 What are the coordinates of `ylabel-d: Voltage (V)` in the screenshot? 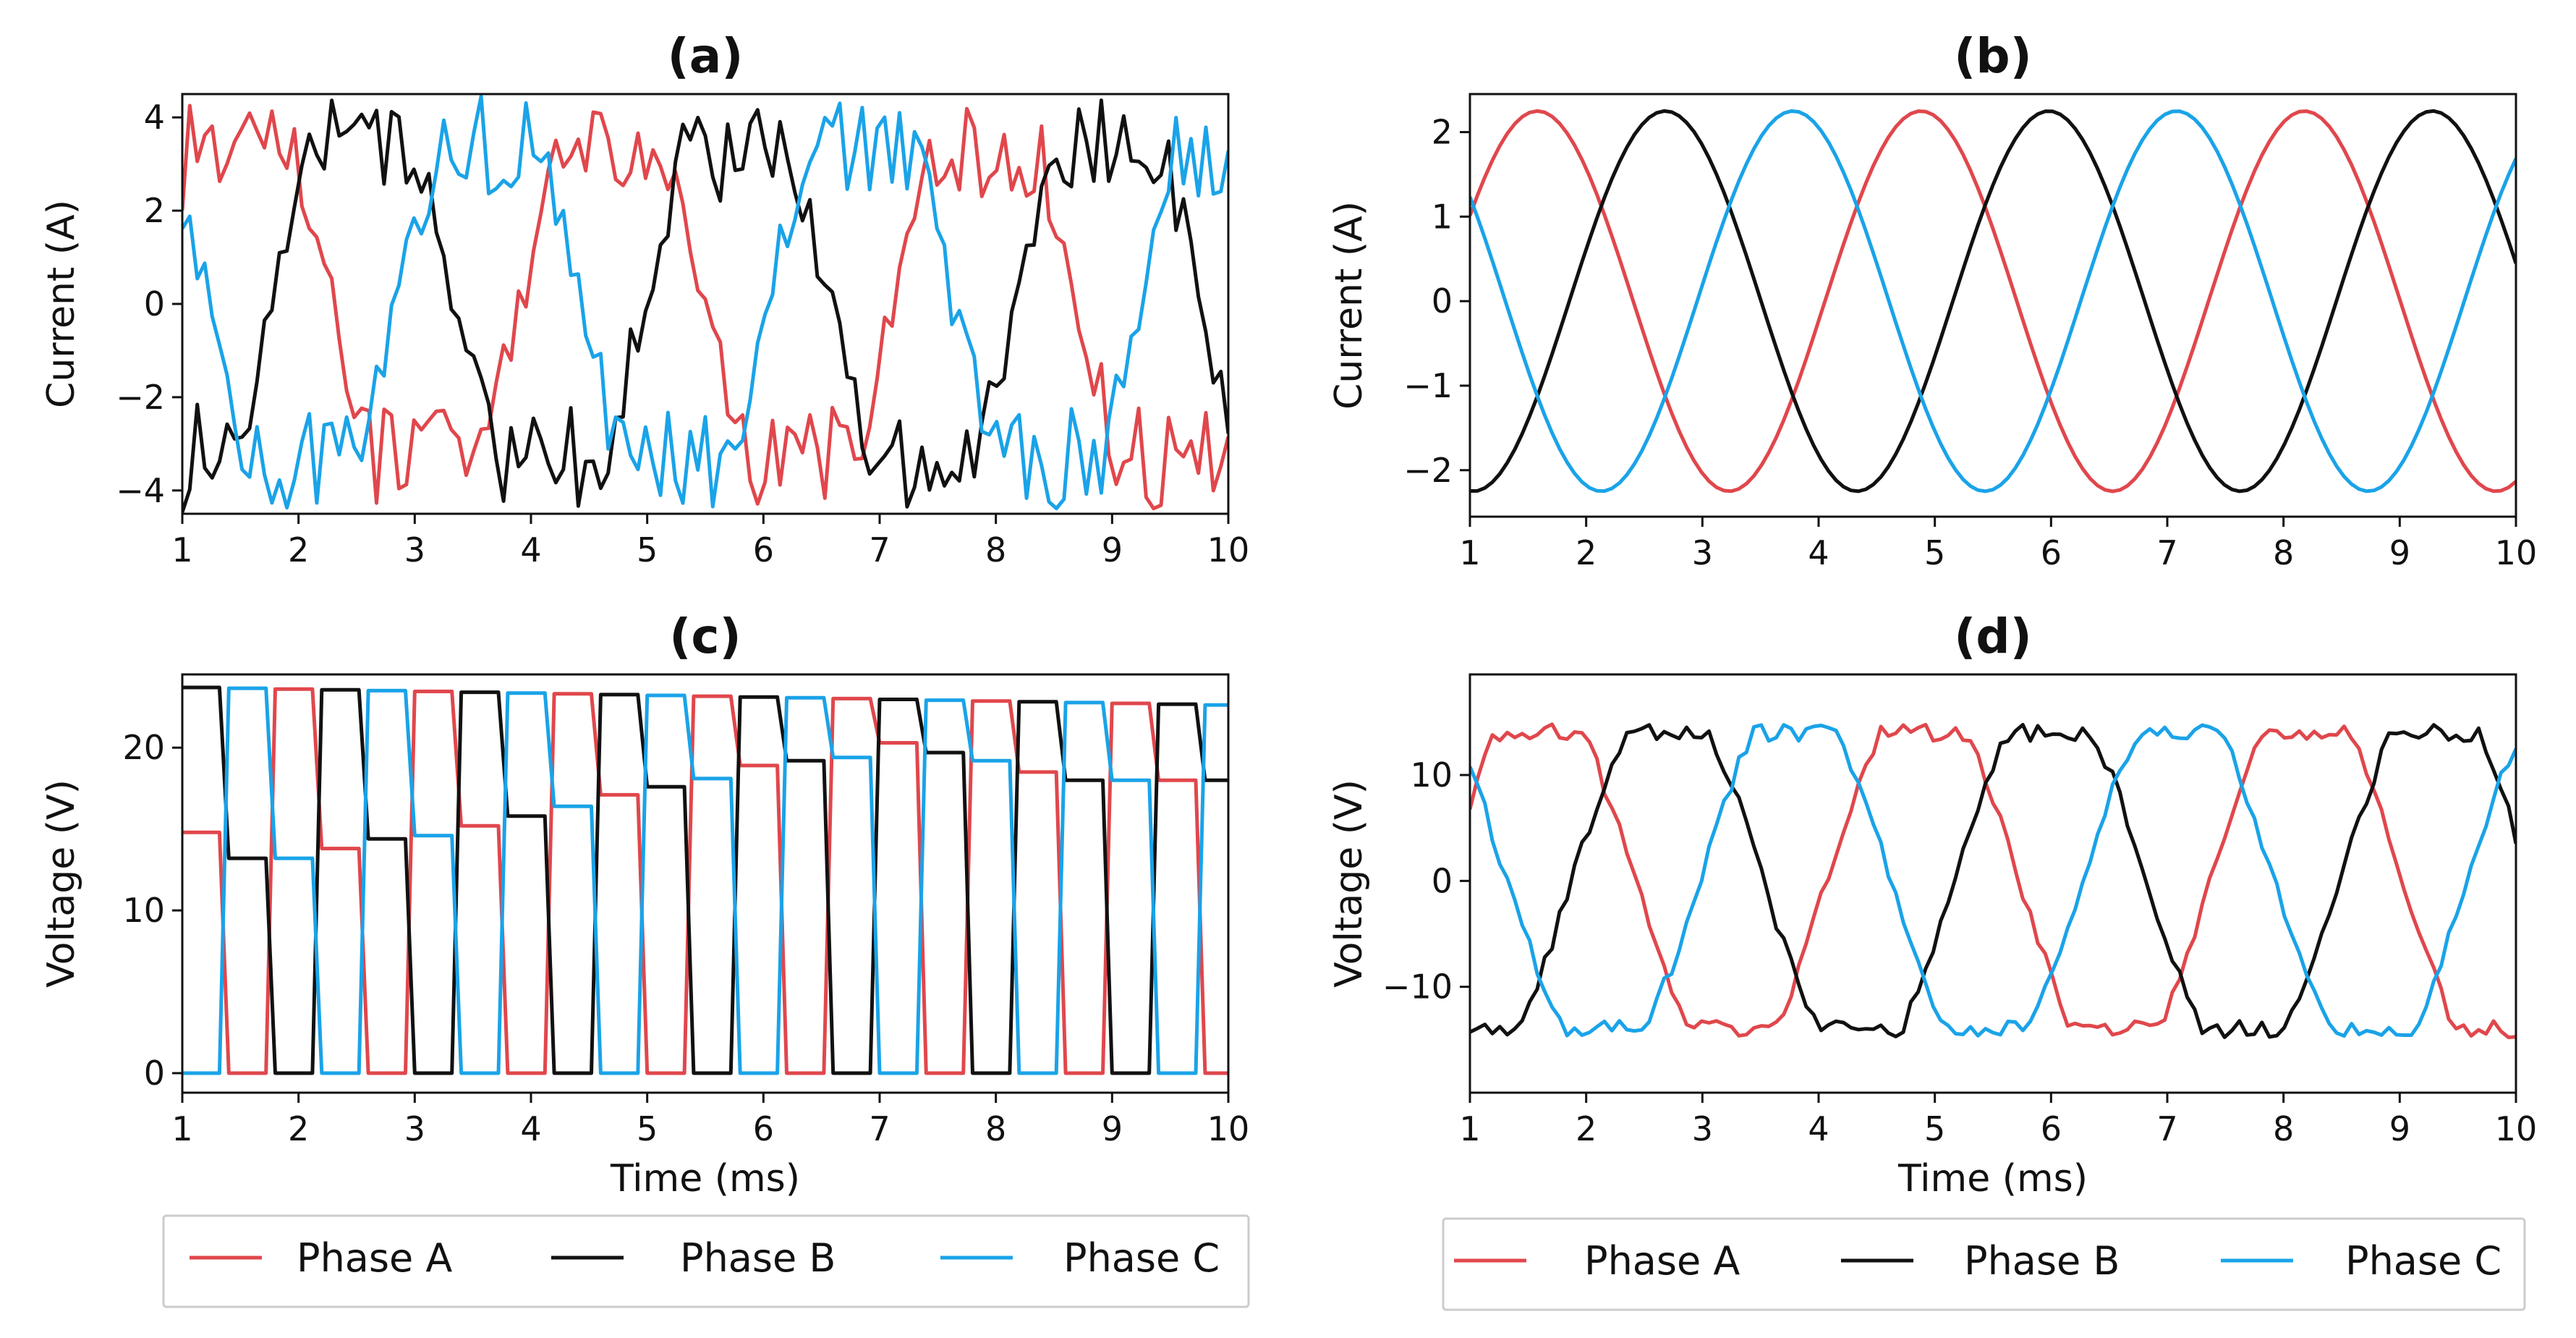 It's located at (1349, 883).